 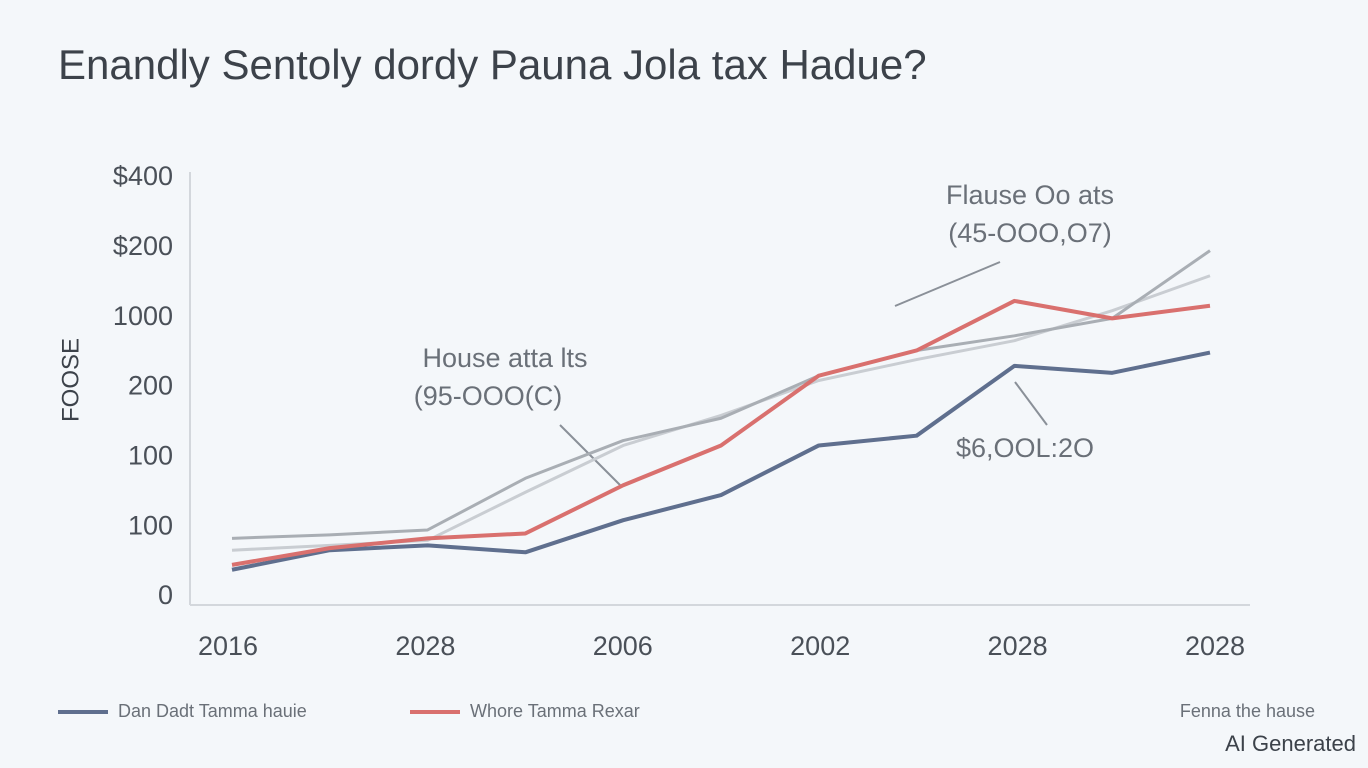 What do you see at coordinates (820, 646) in the screenshot?
I see `x-tick-label: 2002` at bounding box center [820, 646].